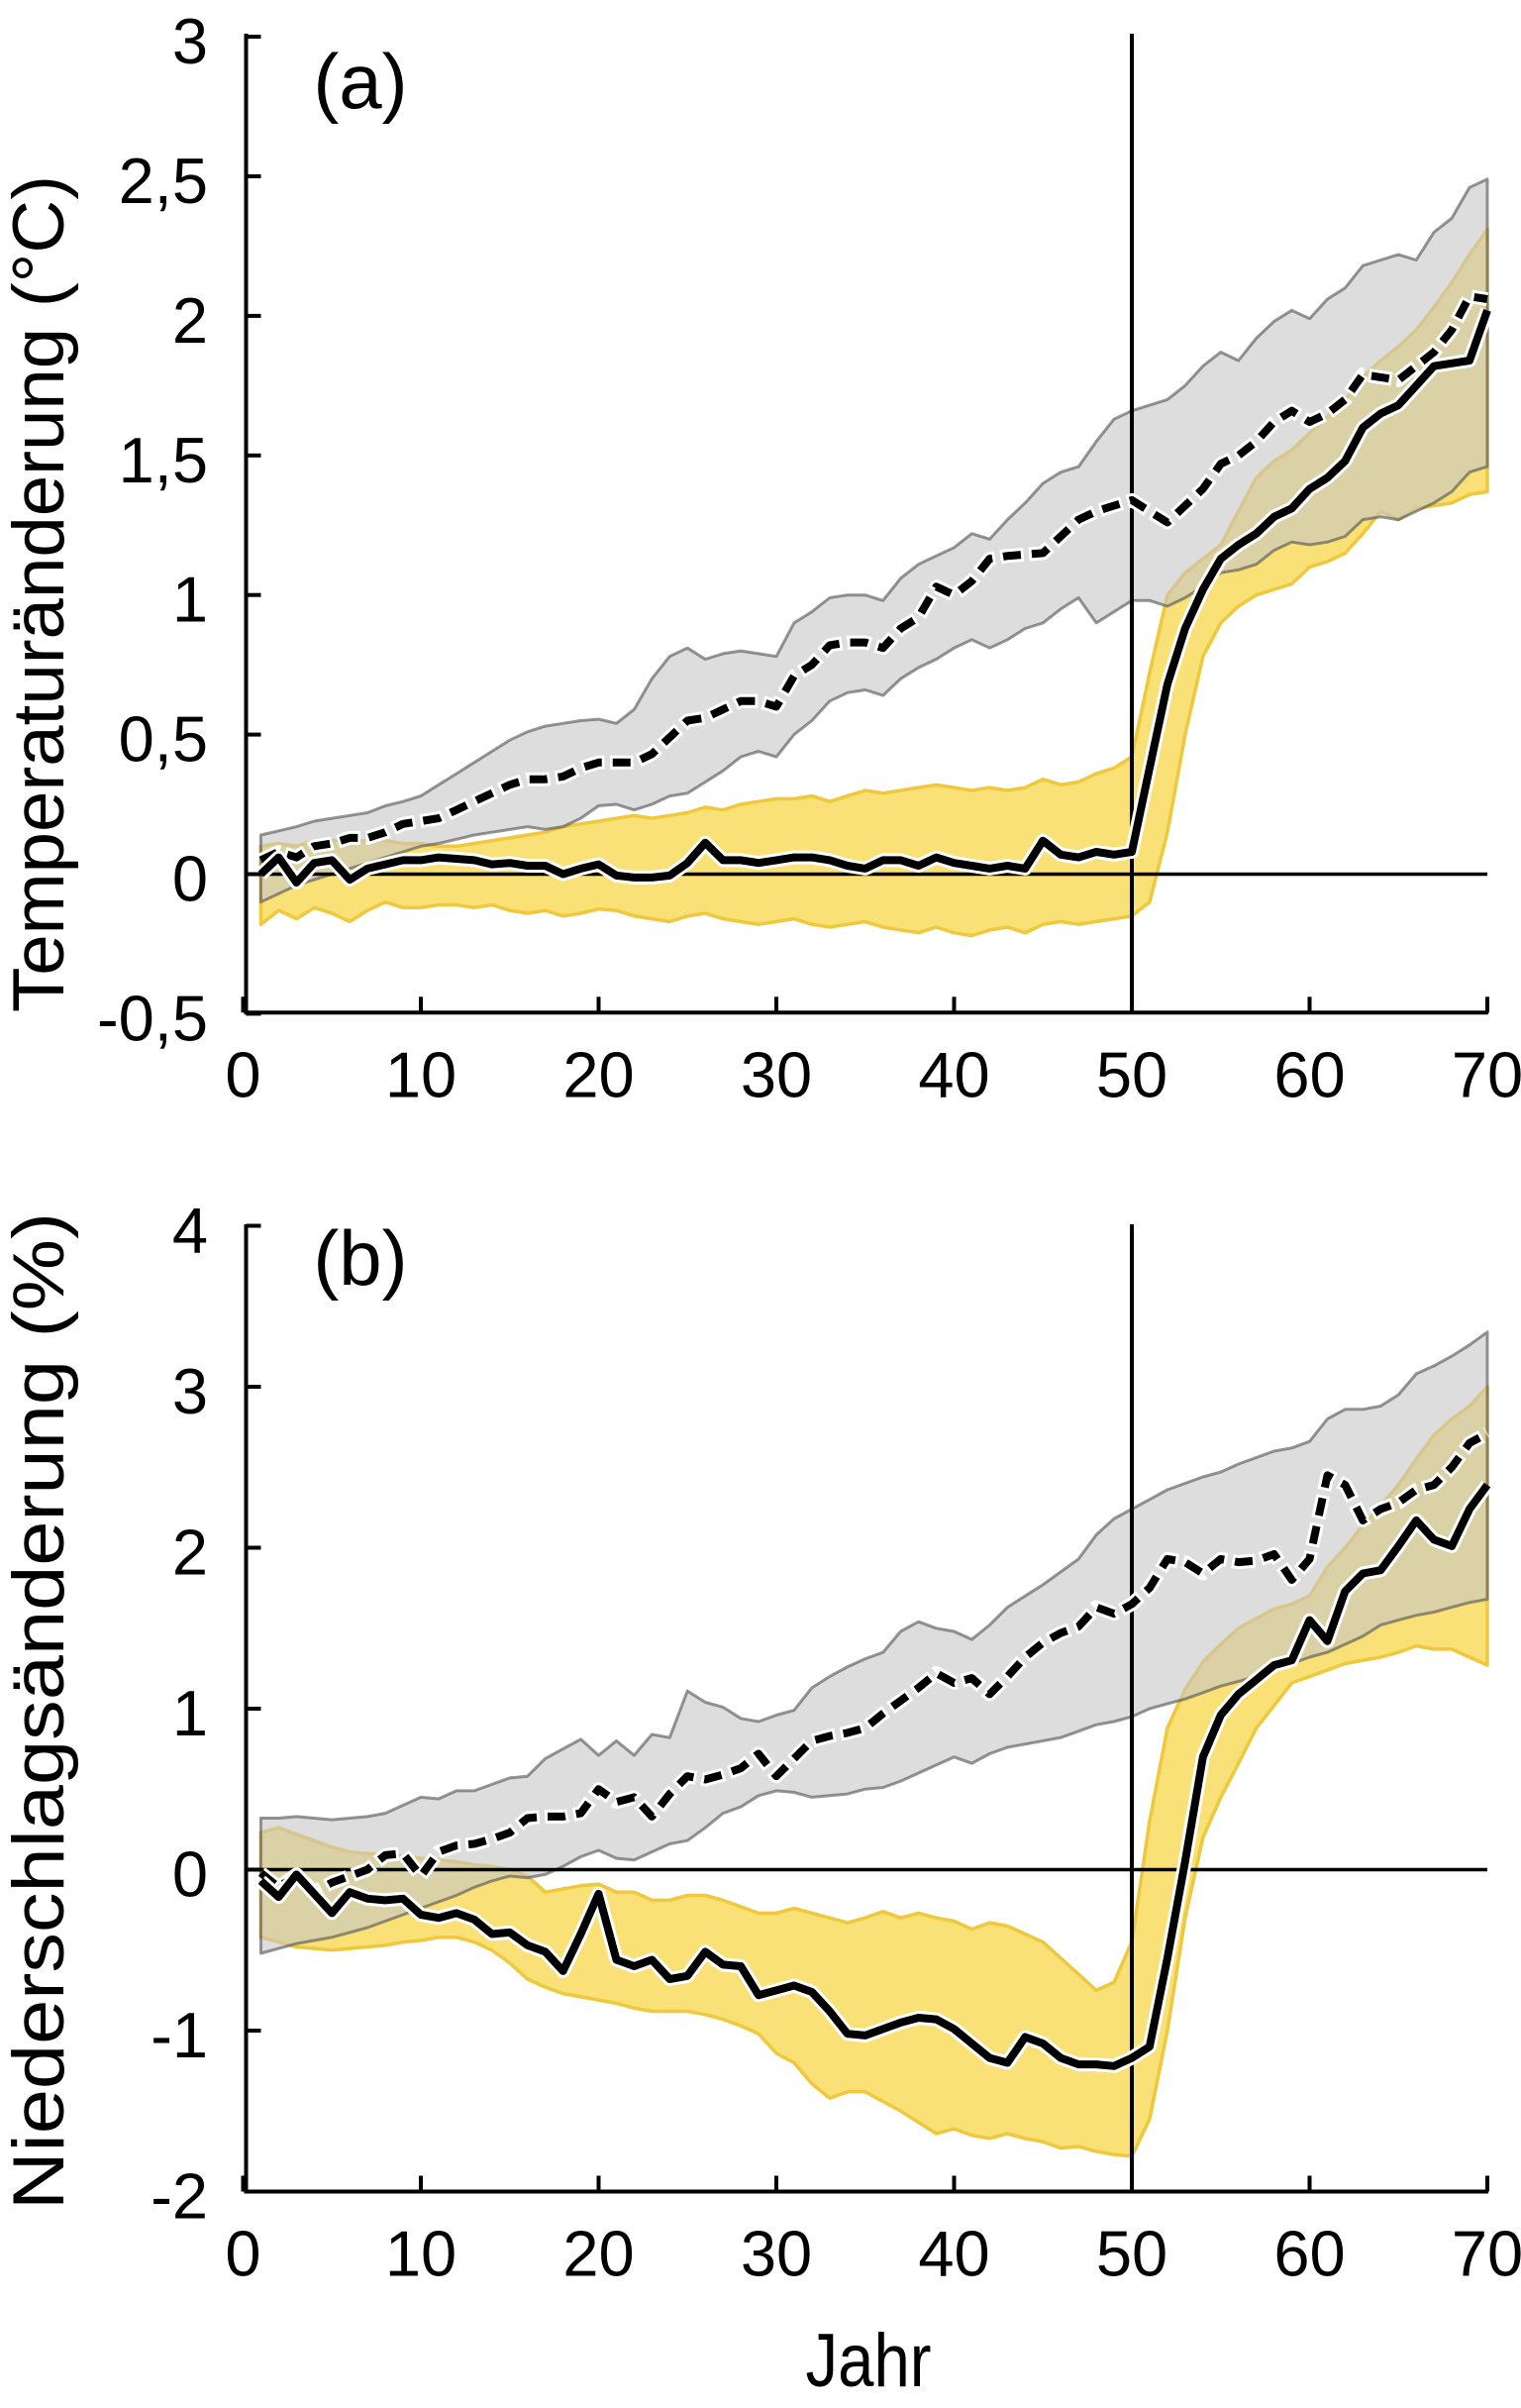 This screenshot has height=2408, width=1521. I want to click on svg-text: Jahr, so click(869, 2361).